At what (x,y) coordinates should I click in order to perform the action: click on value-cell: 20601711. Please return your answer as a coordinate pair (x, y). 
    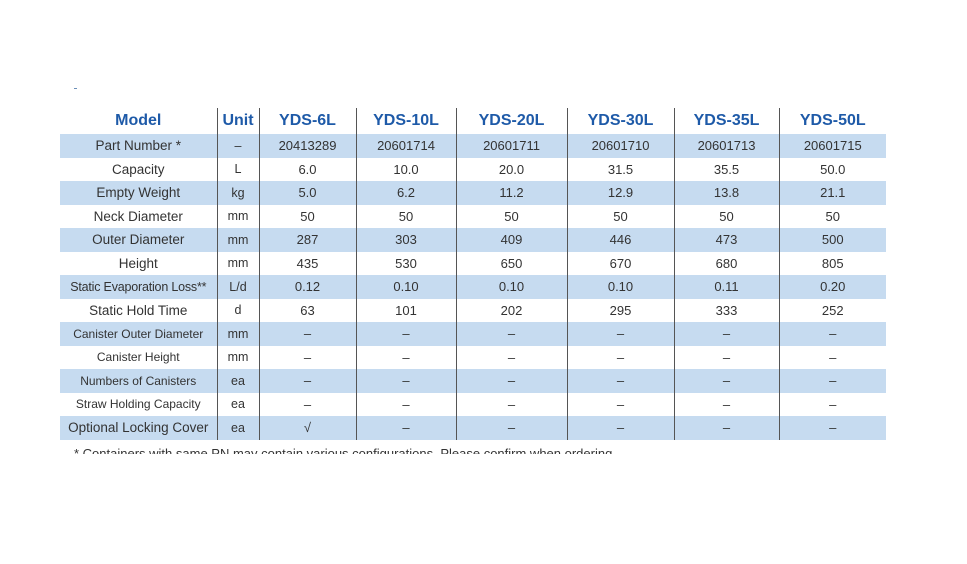
    Looking at the image, I should click on (511, 146).